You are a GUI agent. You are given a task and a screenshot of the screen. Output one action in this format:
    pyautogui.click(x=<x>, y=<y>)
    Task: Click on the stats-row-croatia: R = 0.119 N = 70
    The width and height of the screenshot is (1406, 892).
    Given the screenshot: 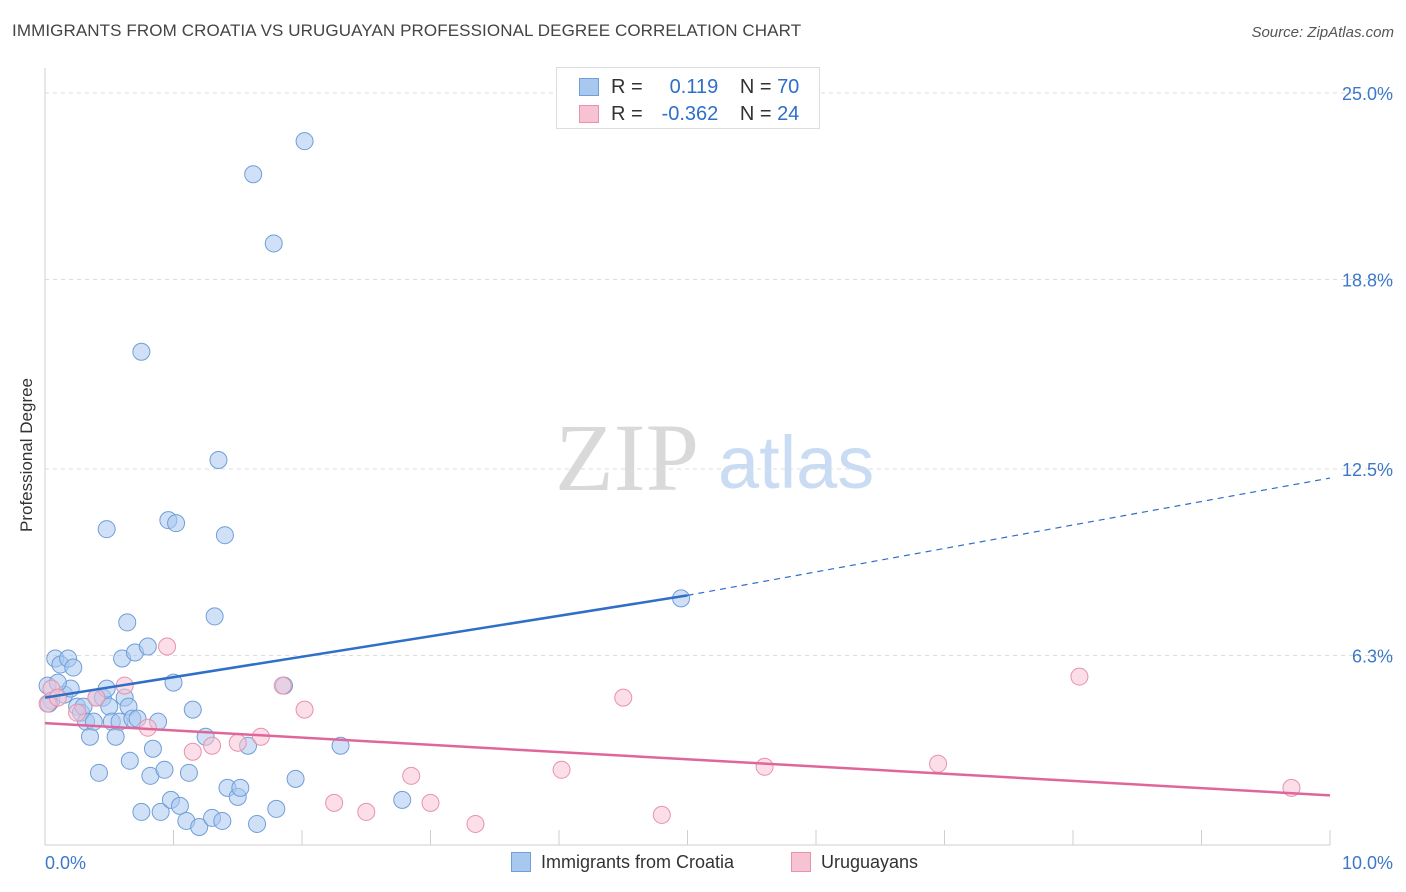 What is the action you would take?
    pyautogui.click(x=689, y=87)
    